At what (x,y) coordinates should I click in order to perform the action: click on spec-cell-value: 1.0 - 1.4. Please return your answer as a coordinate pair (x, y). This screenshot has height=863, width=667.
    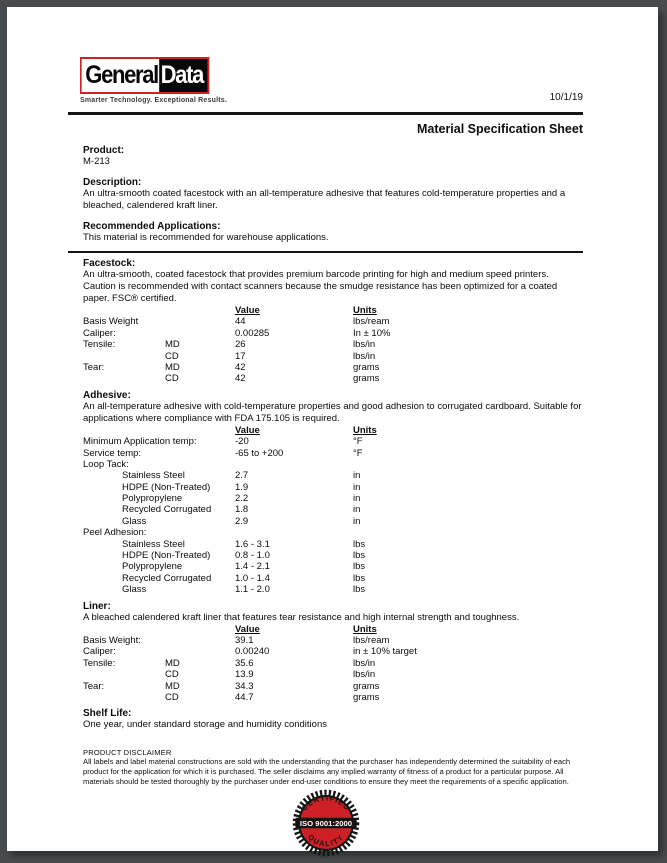
    Looking at the image, I should click on (252, 578).